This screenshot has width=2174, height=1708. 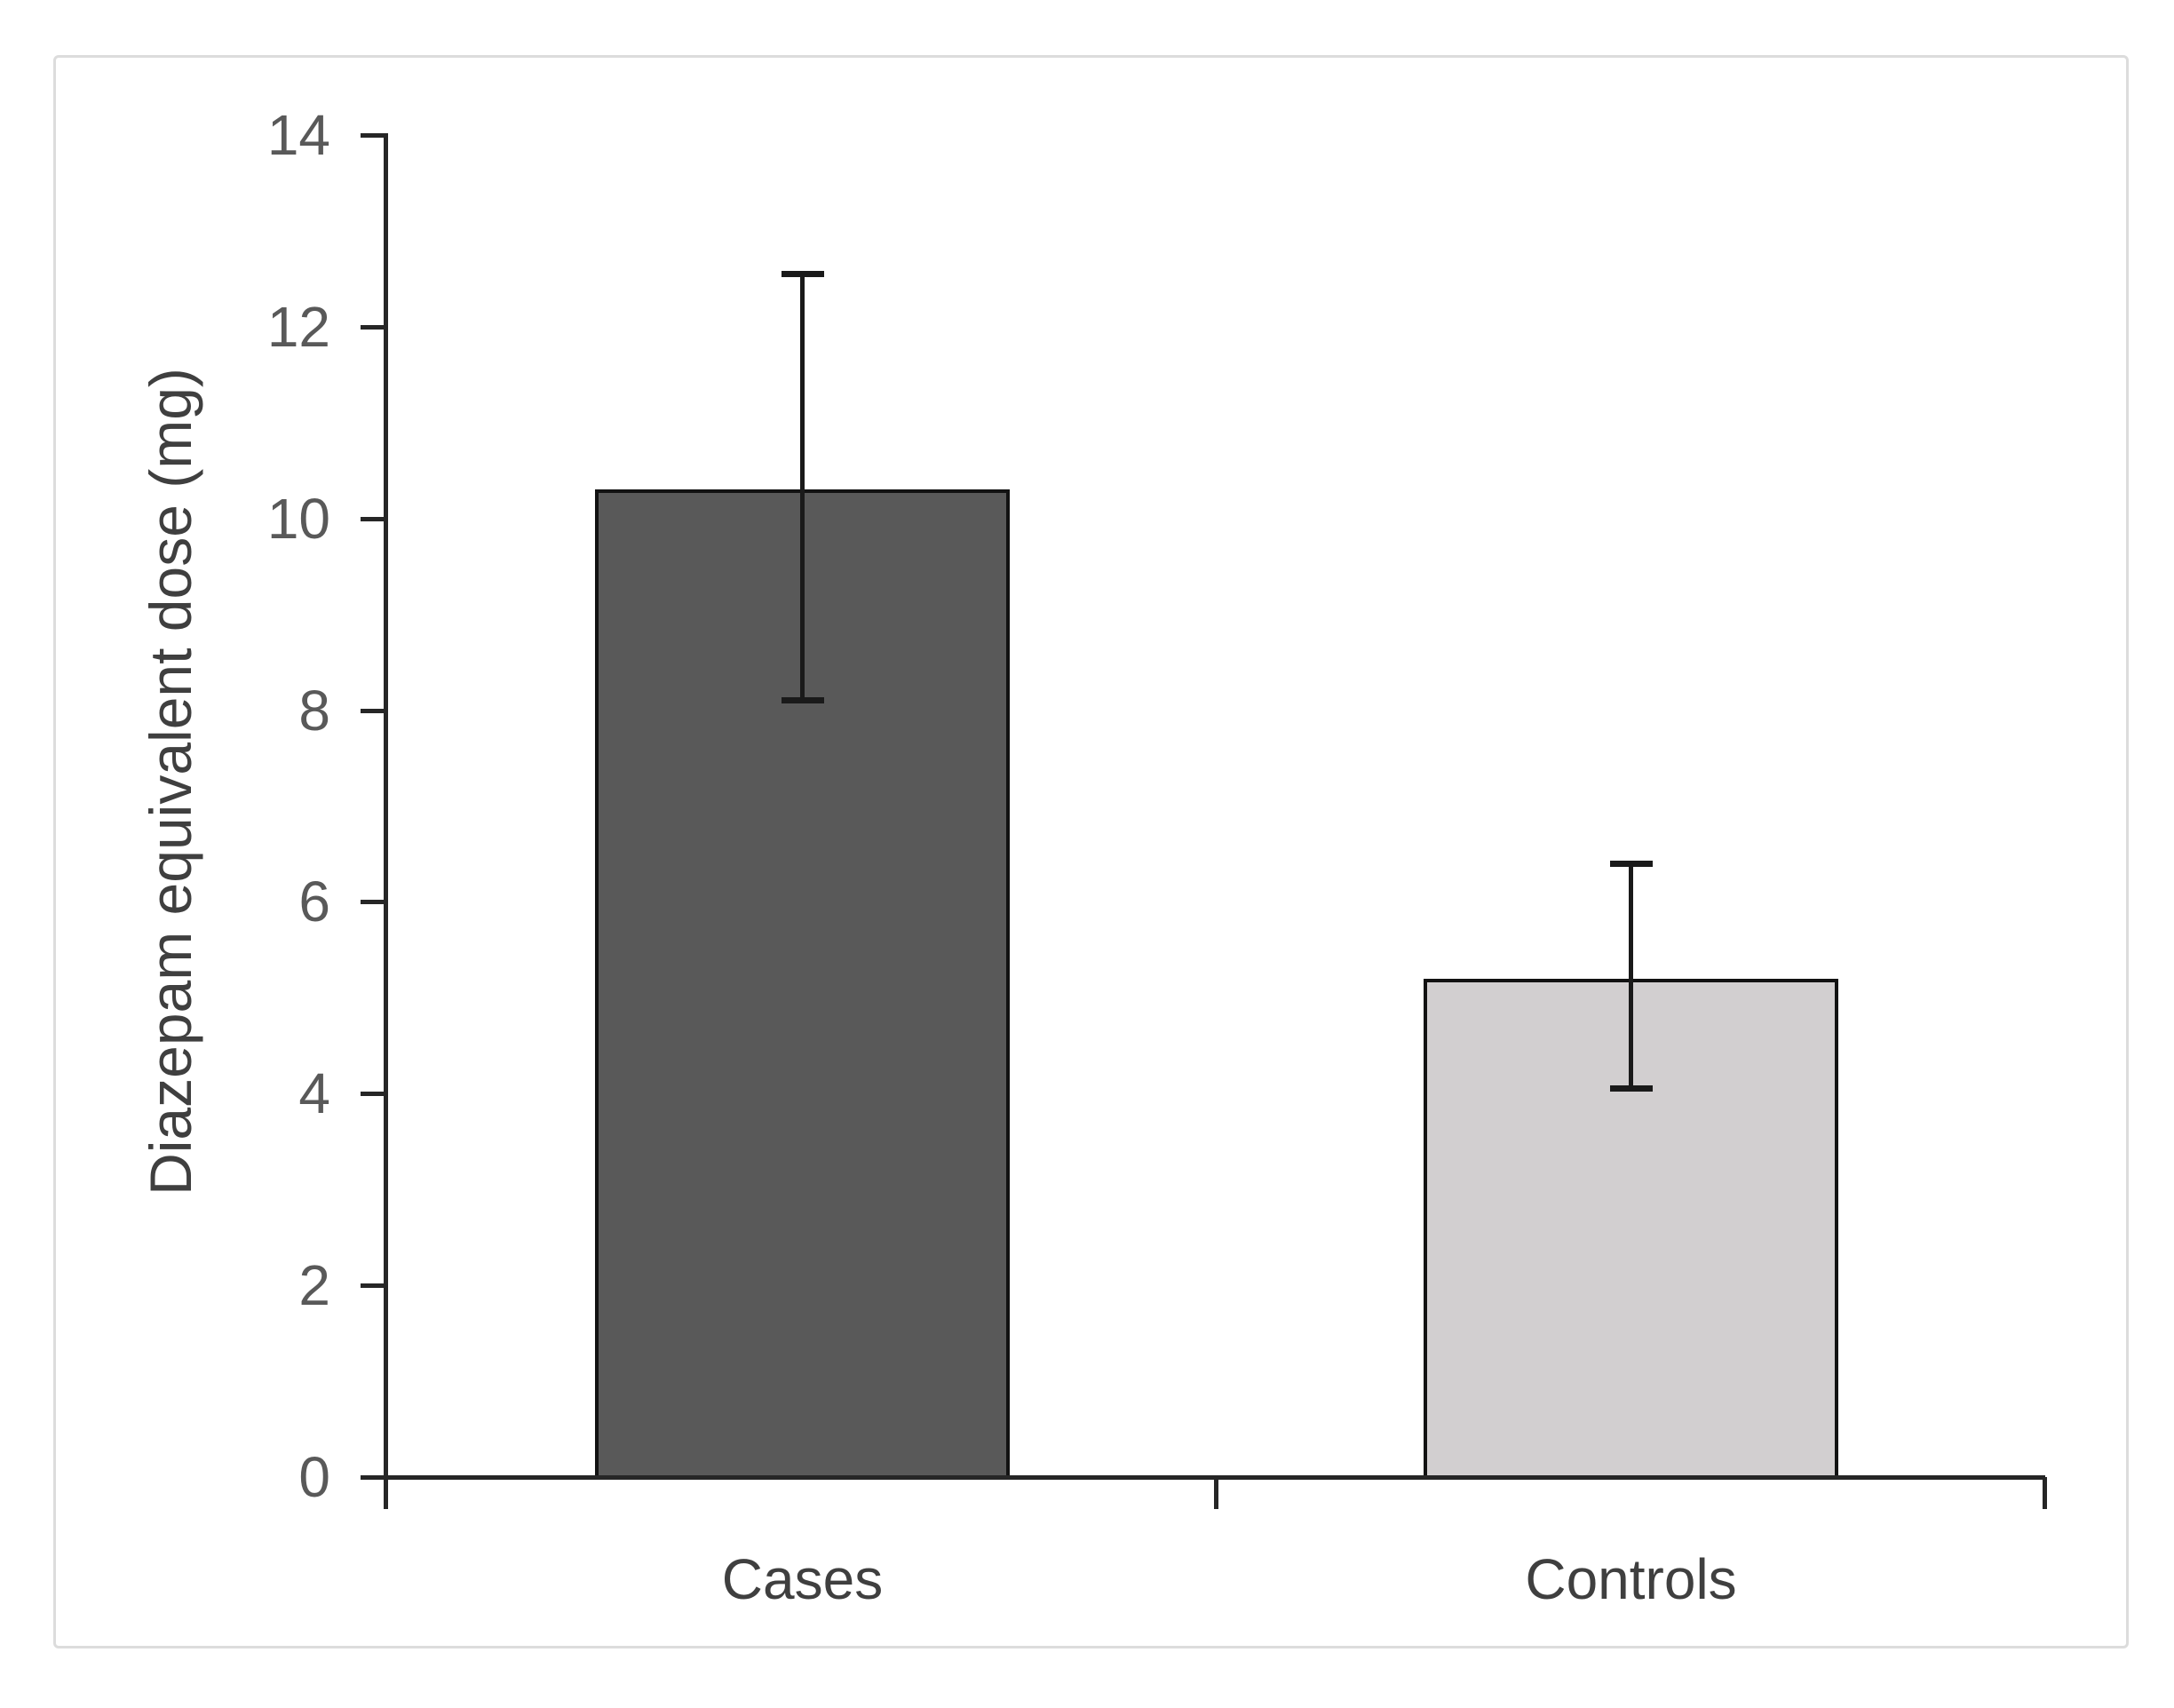 What do you see at coordinates (386, 807) in the screenshot?
I see `y-axis-line` at bounding box center [386, 807].